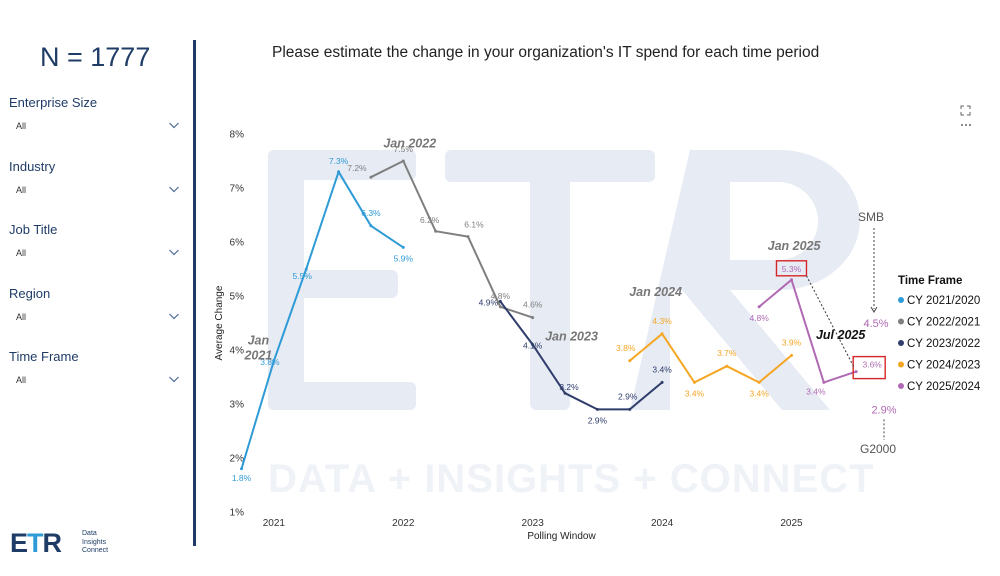 This screenshot has height=576, width=1000. Describe the element at coordinates (571, 336) in the screenshot. I see `period-annotation: Jan 2023` at that location.